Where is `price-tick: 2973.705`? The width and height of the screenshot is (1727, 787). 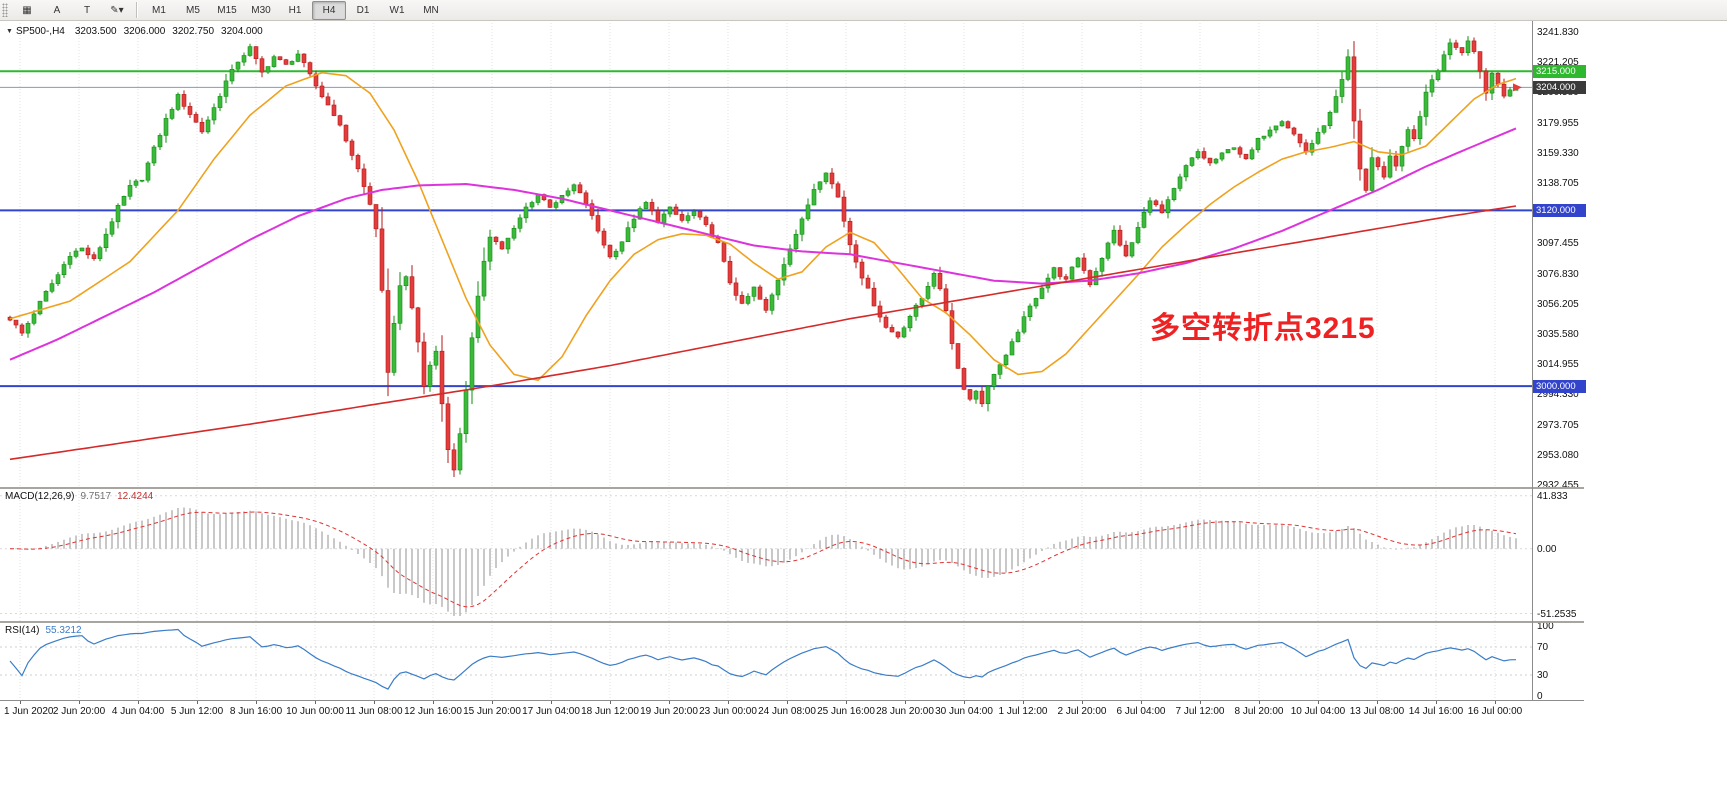
price-tick: 2973.705 is located at coordinates (1558, 425).